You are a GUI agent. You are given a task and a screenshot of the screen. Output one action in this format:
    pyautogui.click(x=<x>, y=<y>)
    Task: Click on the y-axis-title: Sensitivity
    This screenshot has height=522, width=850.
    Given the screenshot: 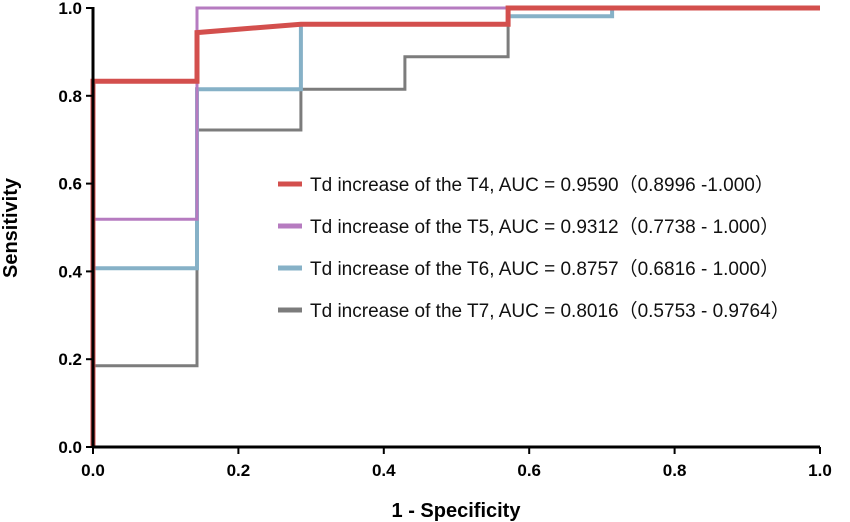 What is the action you would take?
    pyautogui.click(x=11, y=227)
    